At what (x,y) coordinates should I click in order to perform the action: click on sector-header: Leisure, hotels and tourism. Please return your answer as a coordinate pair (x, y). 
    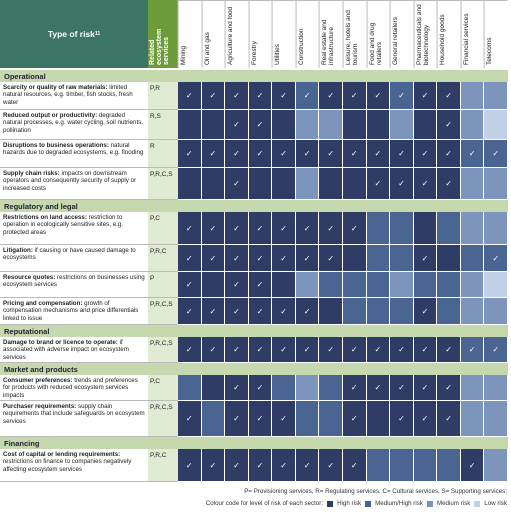
    Looking at the image, I should click on (355, 34).